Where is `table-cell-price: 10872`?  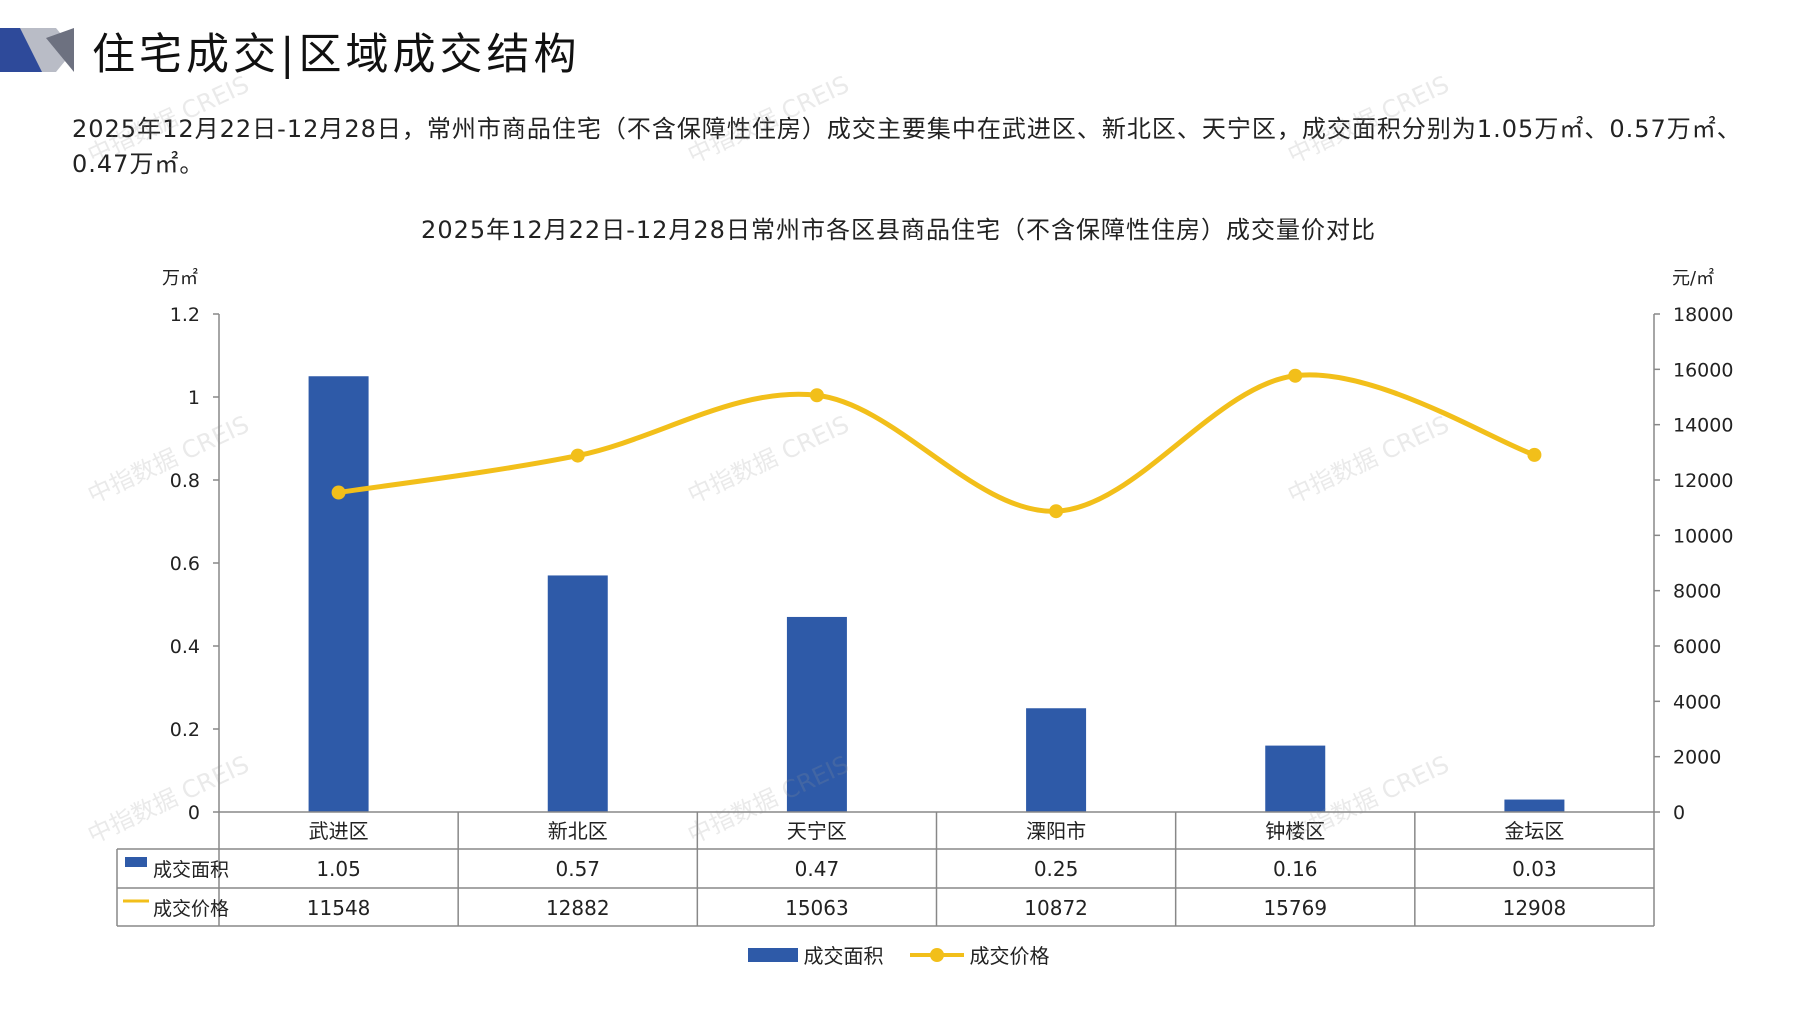 table-cell-price: 10872 is located at coordinates (1056, 908).